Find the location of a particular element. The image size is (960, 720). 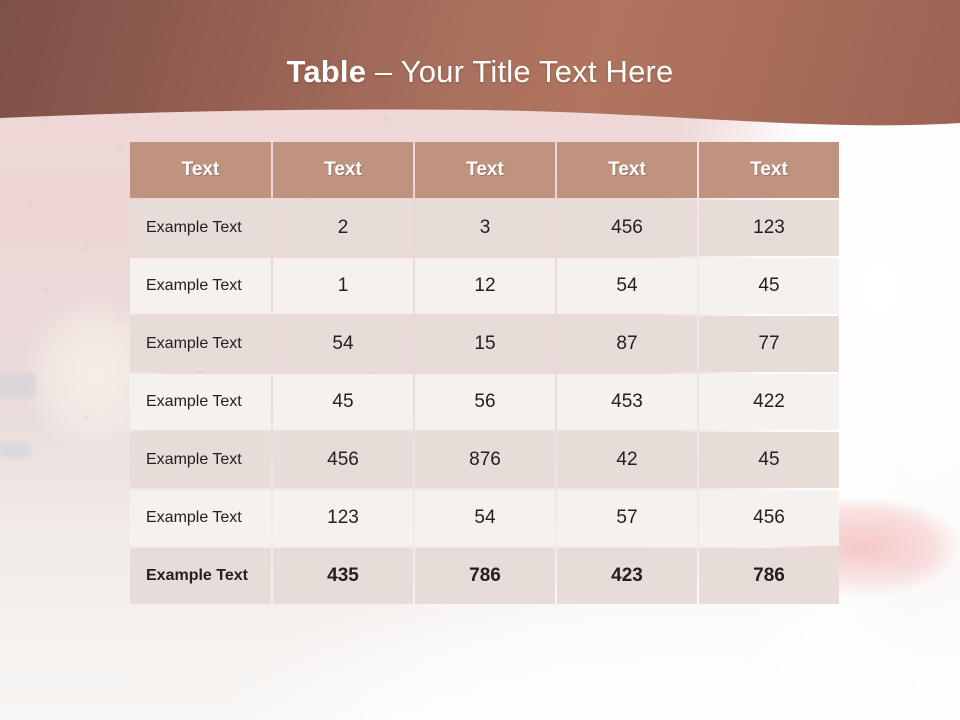

table-row: Example Text 456 876 42 45 is located at coordinates (484, 460).